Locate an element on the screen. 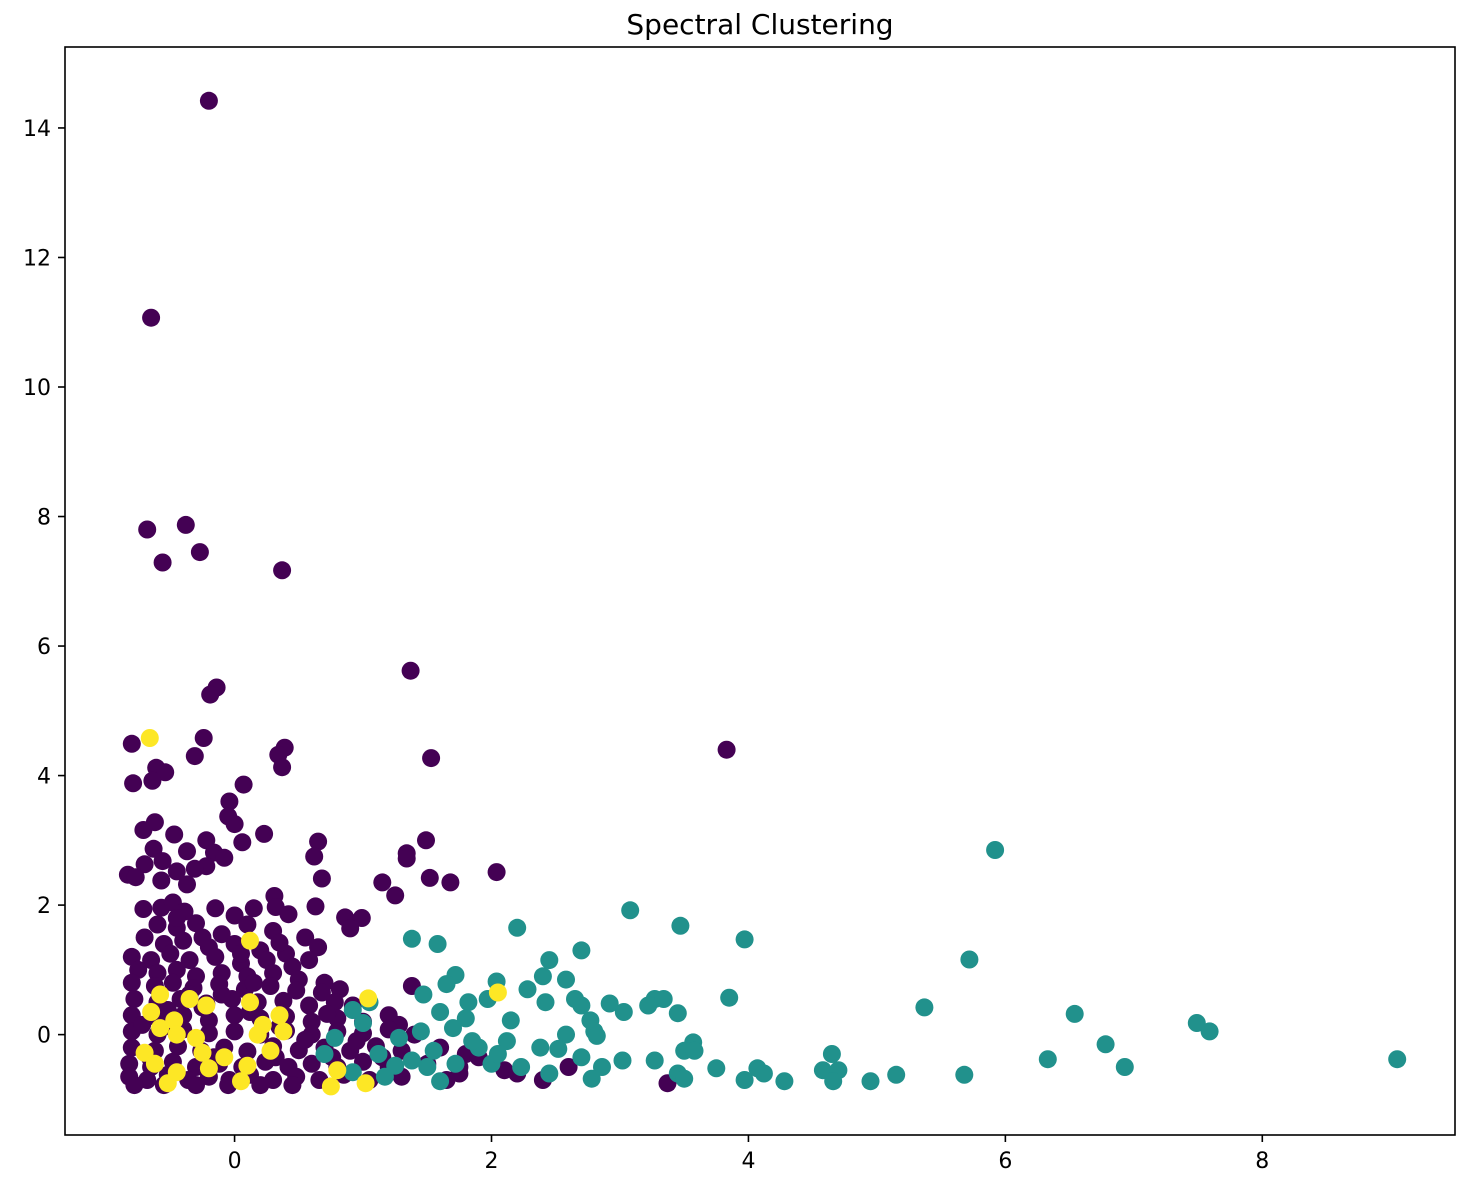  chart-title: Spectral Clustering is located at coordinates (759, 24).